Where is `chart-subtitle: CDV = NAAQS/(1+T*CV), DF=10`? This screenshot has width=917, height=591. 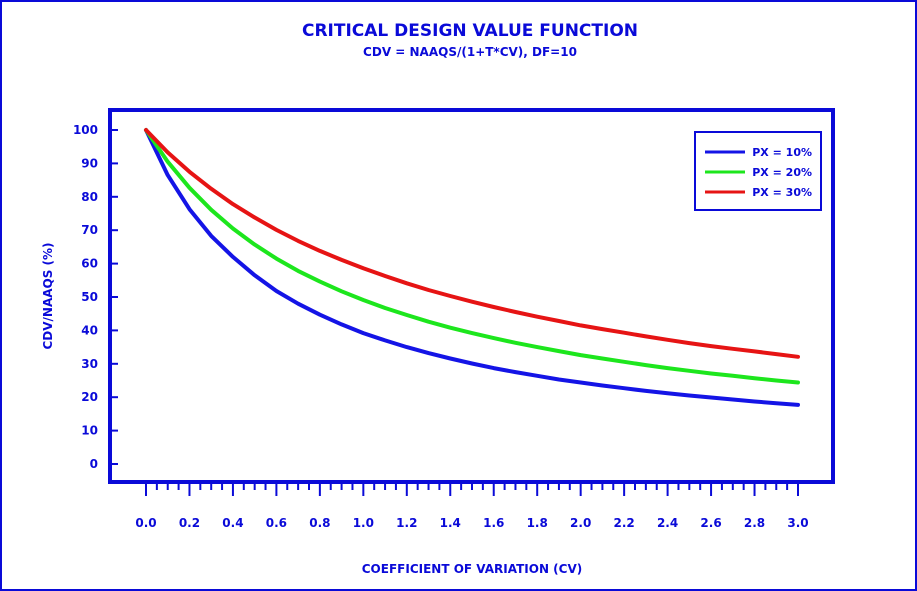 chart-subtitle: CDV = NAAQS/(1+T*CV), DF=10 is located at coordinates (470, 52).